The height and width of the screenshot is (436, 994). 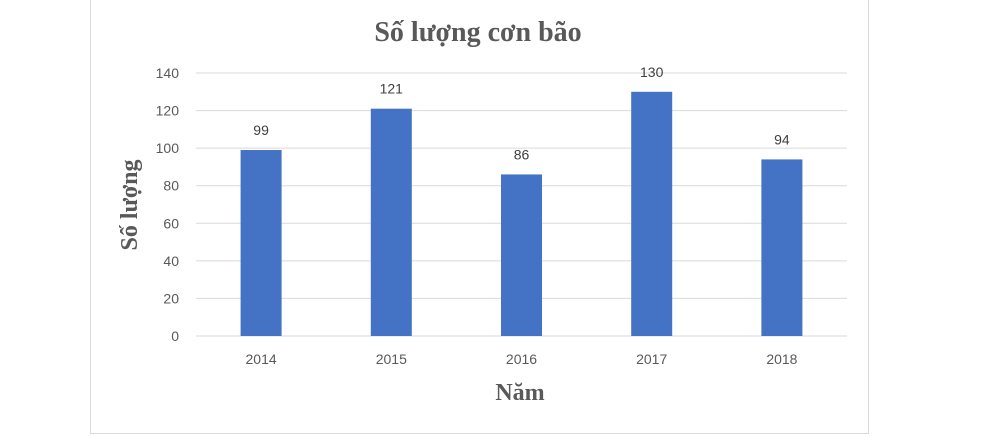 I want to click on x-tick-label-2016: 2016, so click(x=521, y=359).